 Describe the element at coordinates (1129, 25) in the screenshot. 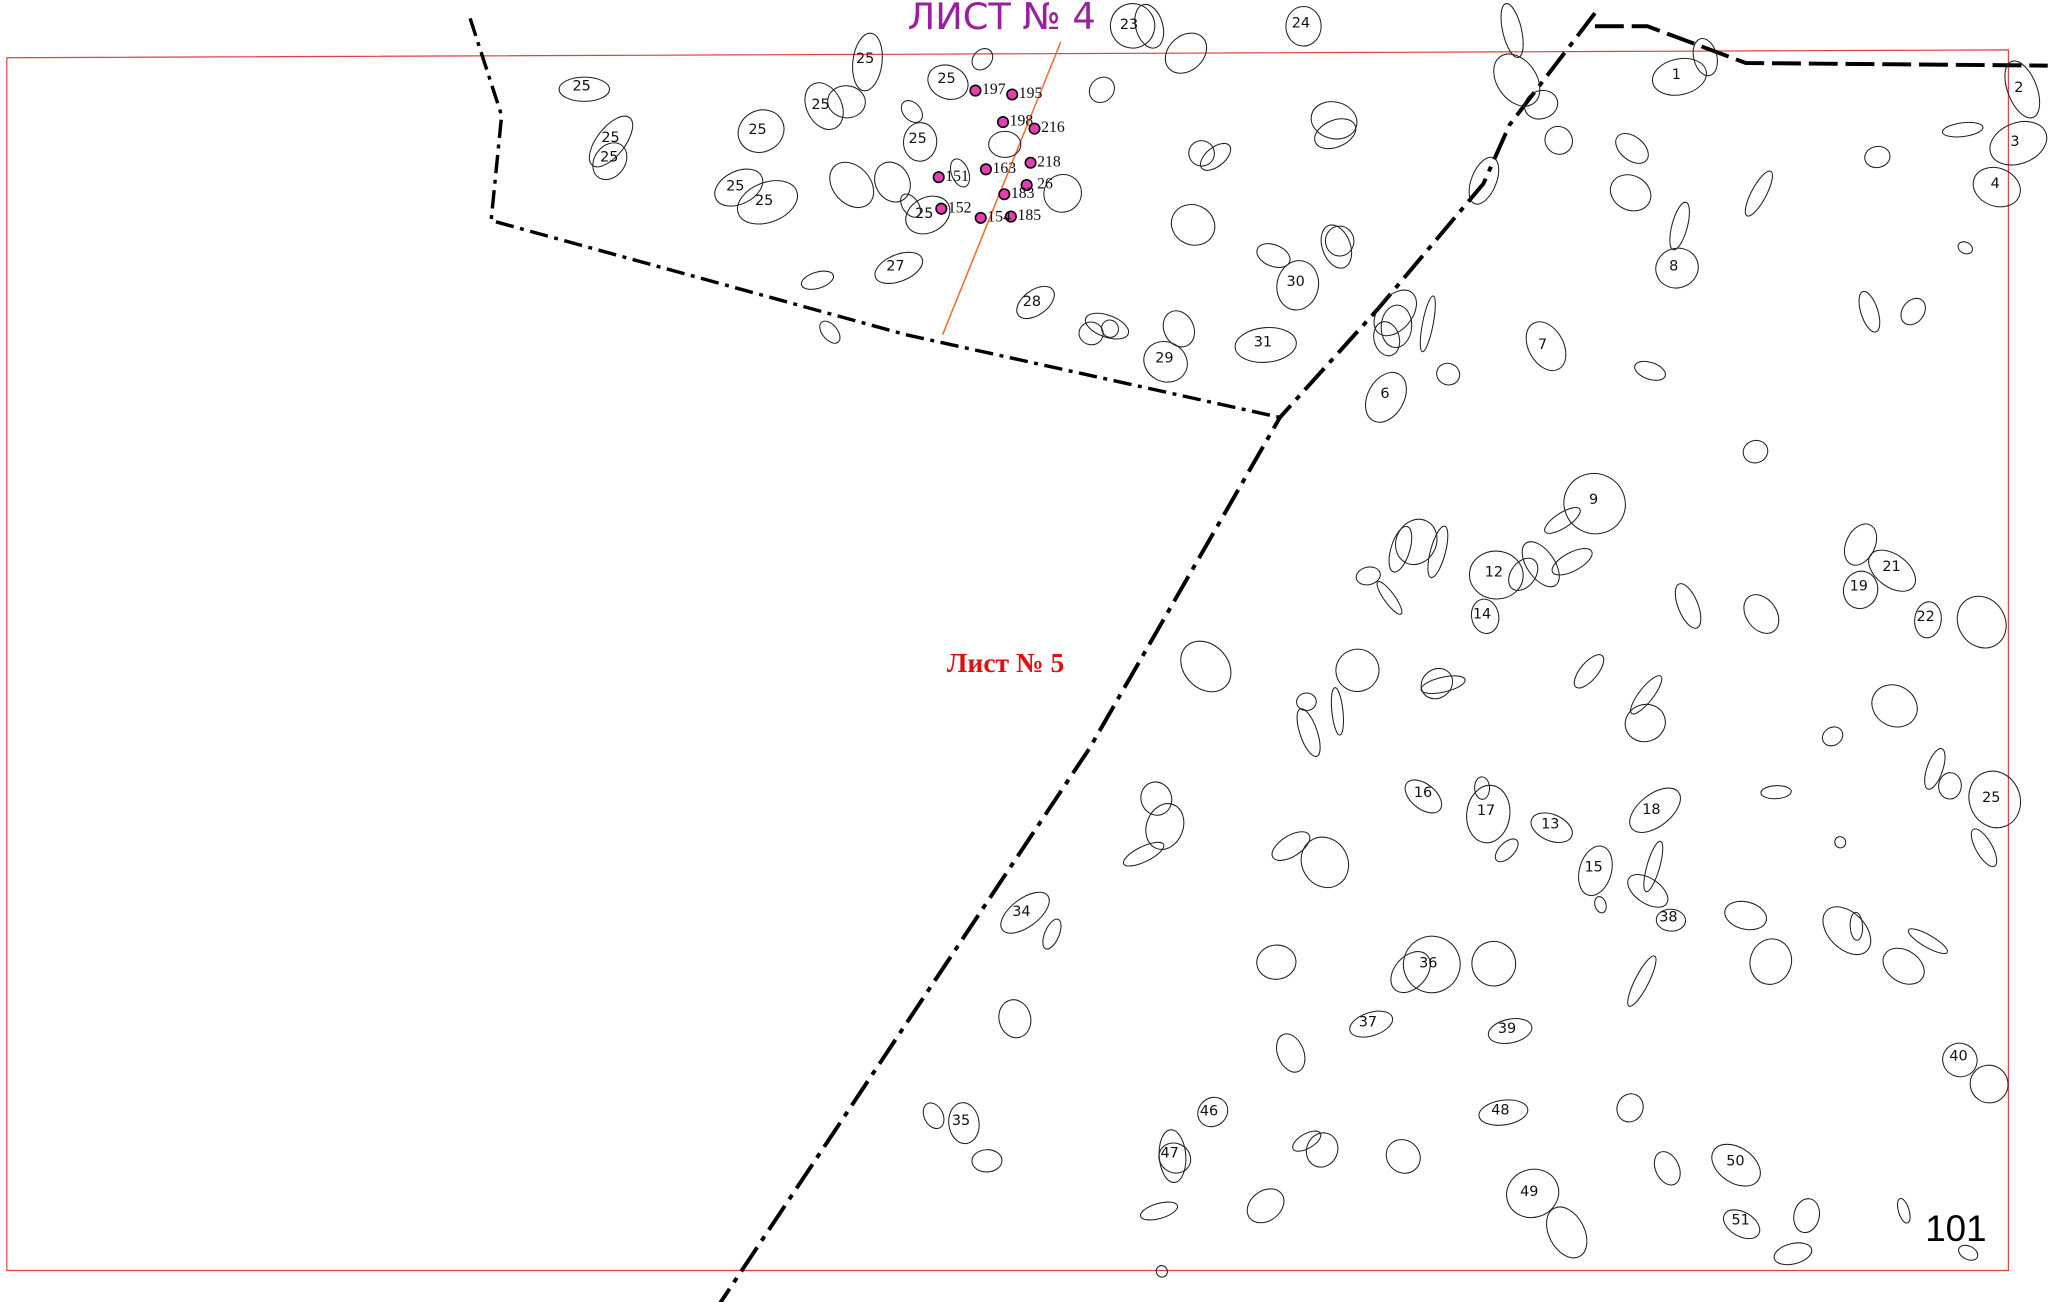

I see `parcel-label: 23` at that location.